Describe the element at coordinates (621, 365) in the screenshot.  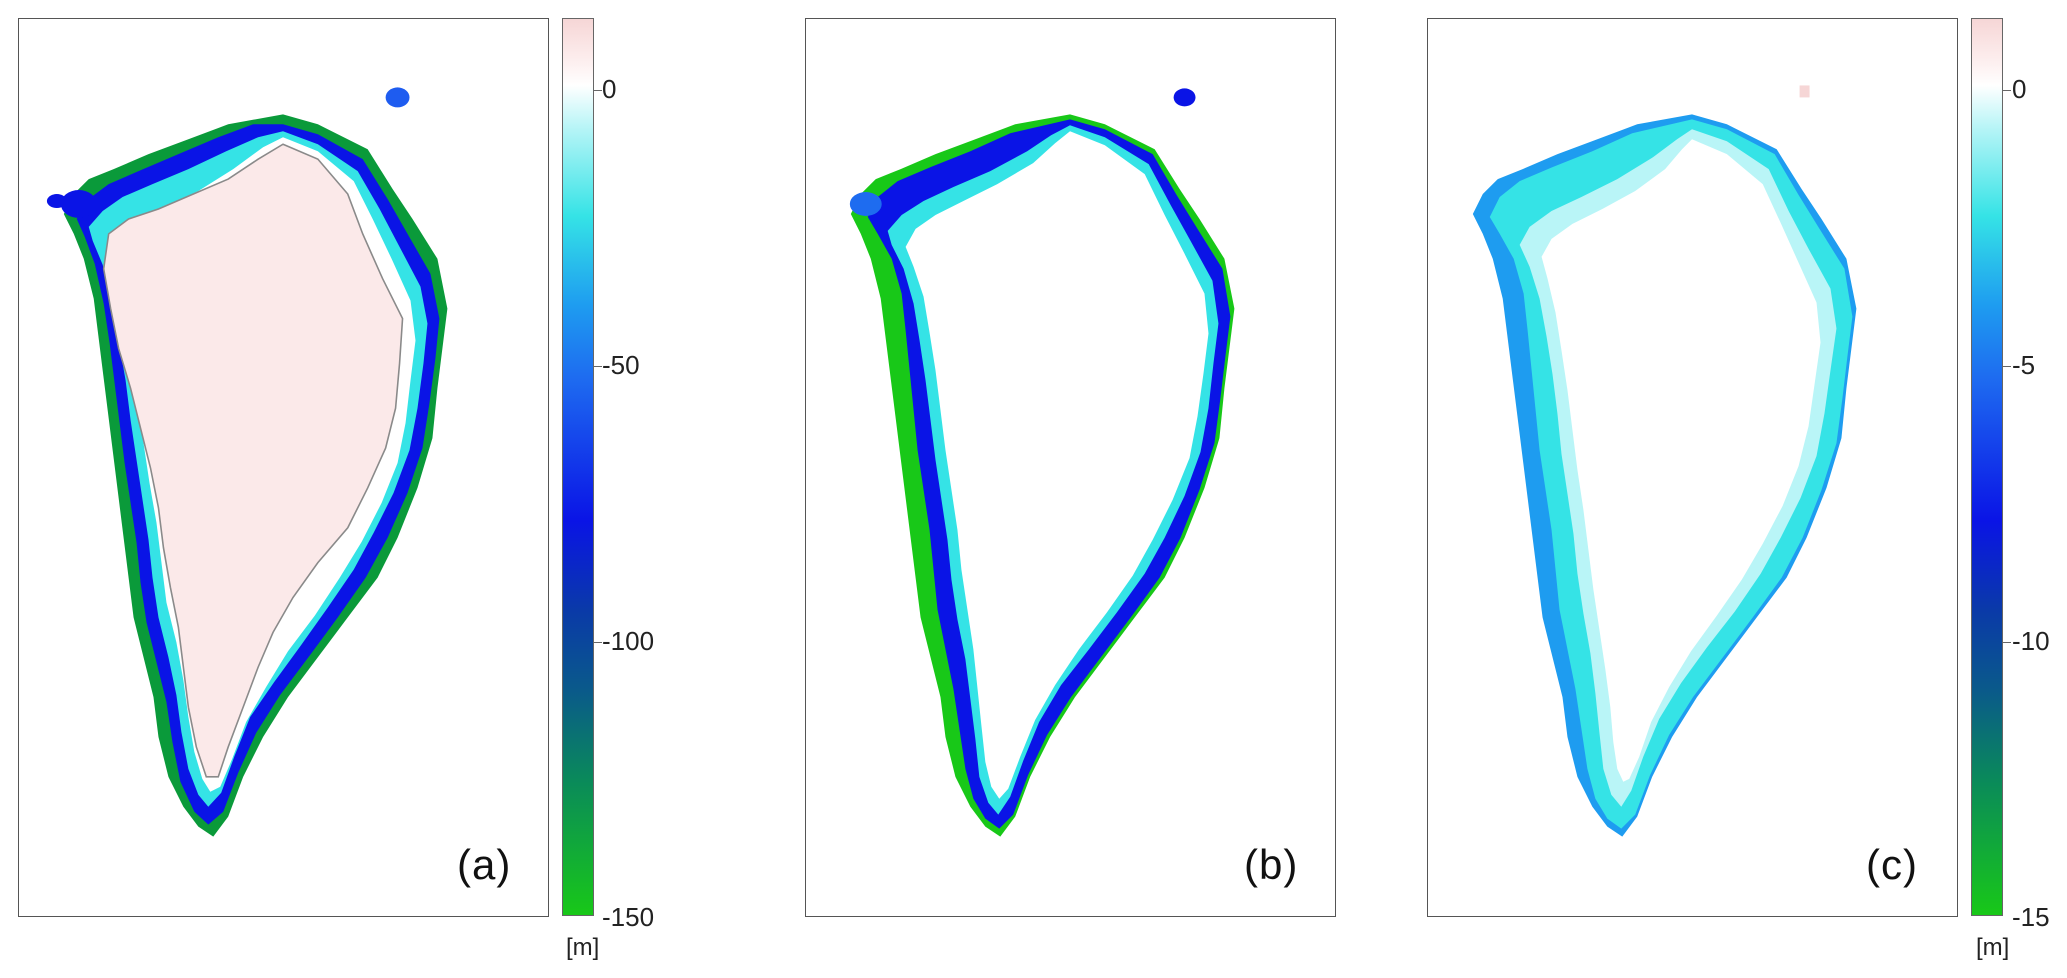
I see `colorbar-1-tick-50: -50` at that location.